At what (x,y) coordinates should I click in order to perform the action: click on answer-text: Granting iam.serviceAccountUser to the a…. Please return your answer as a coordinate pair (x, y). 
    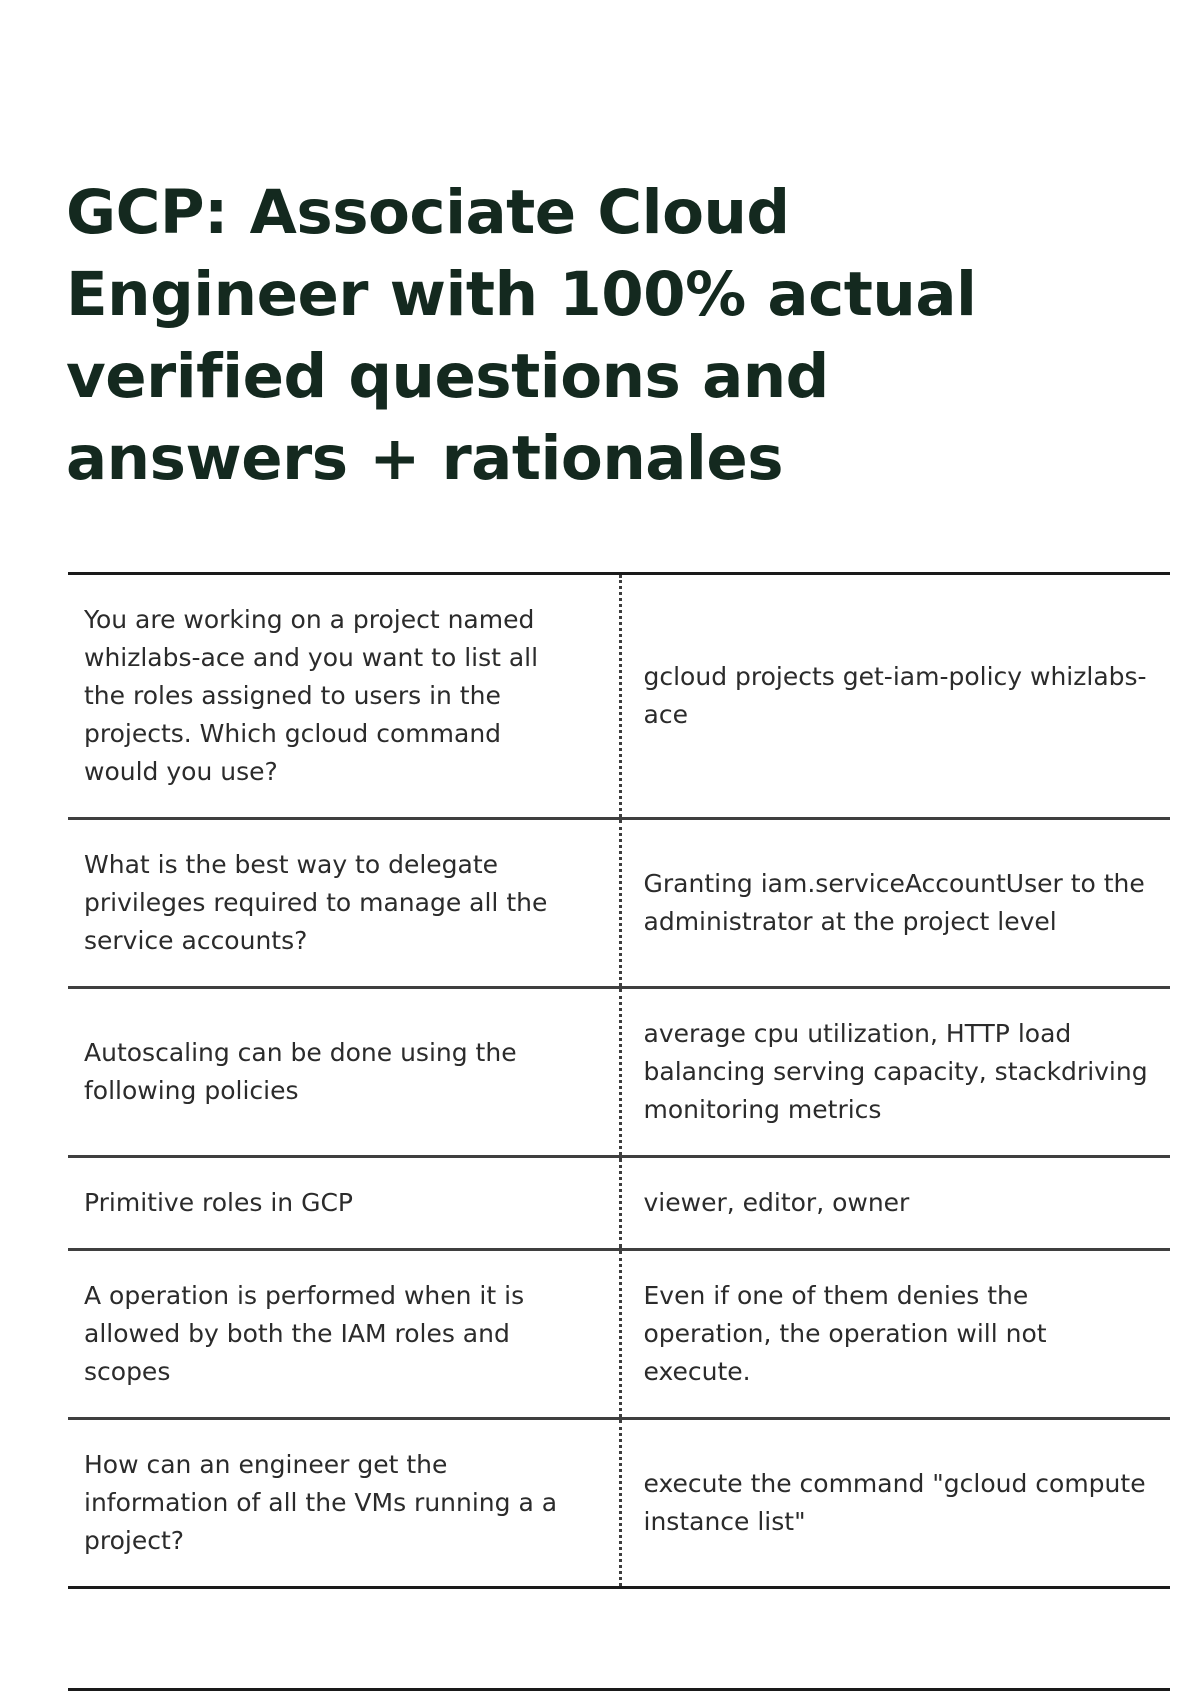
    Looking at the image, I should click on (894, 902).